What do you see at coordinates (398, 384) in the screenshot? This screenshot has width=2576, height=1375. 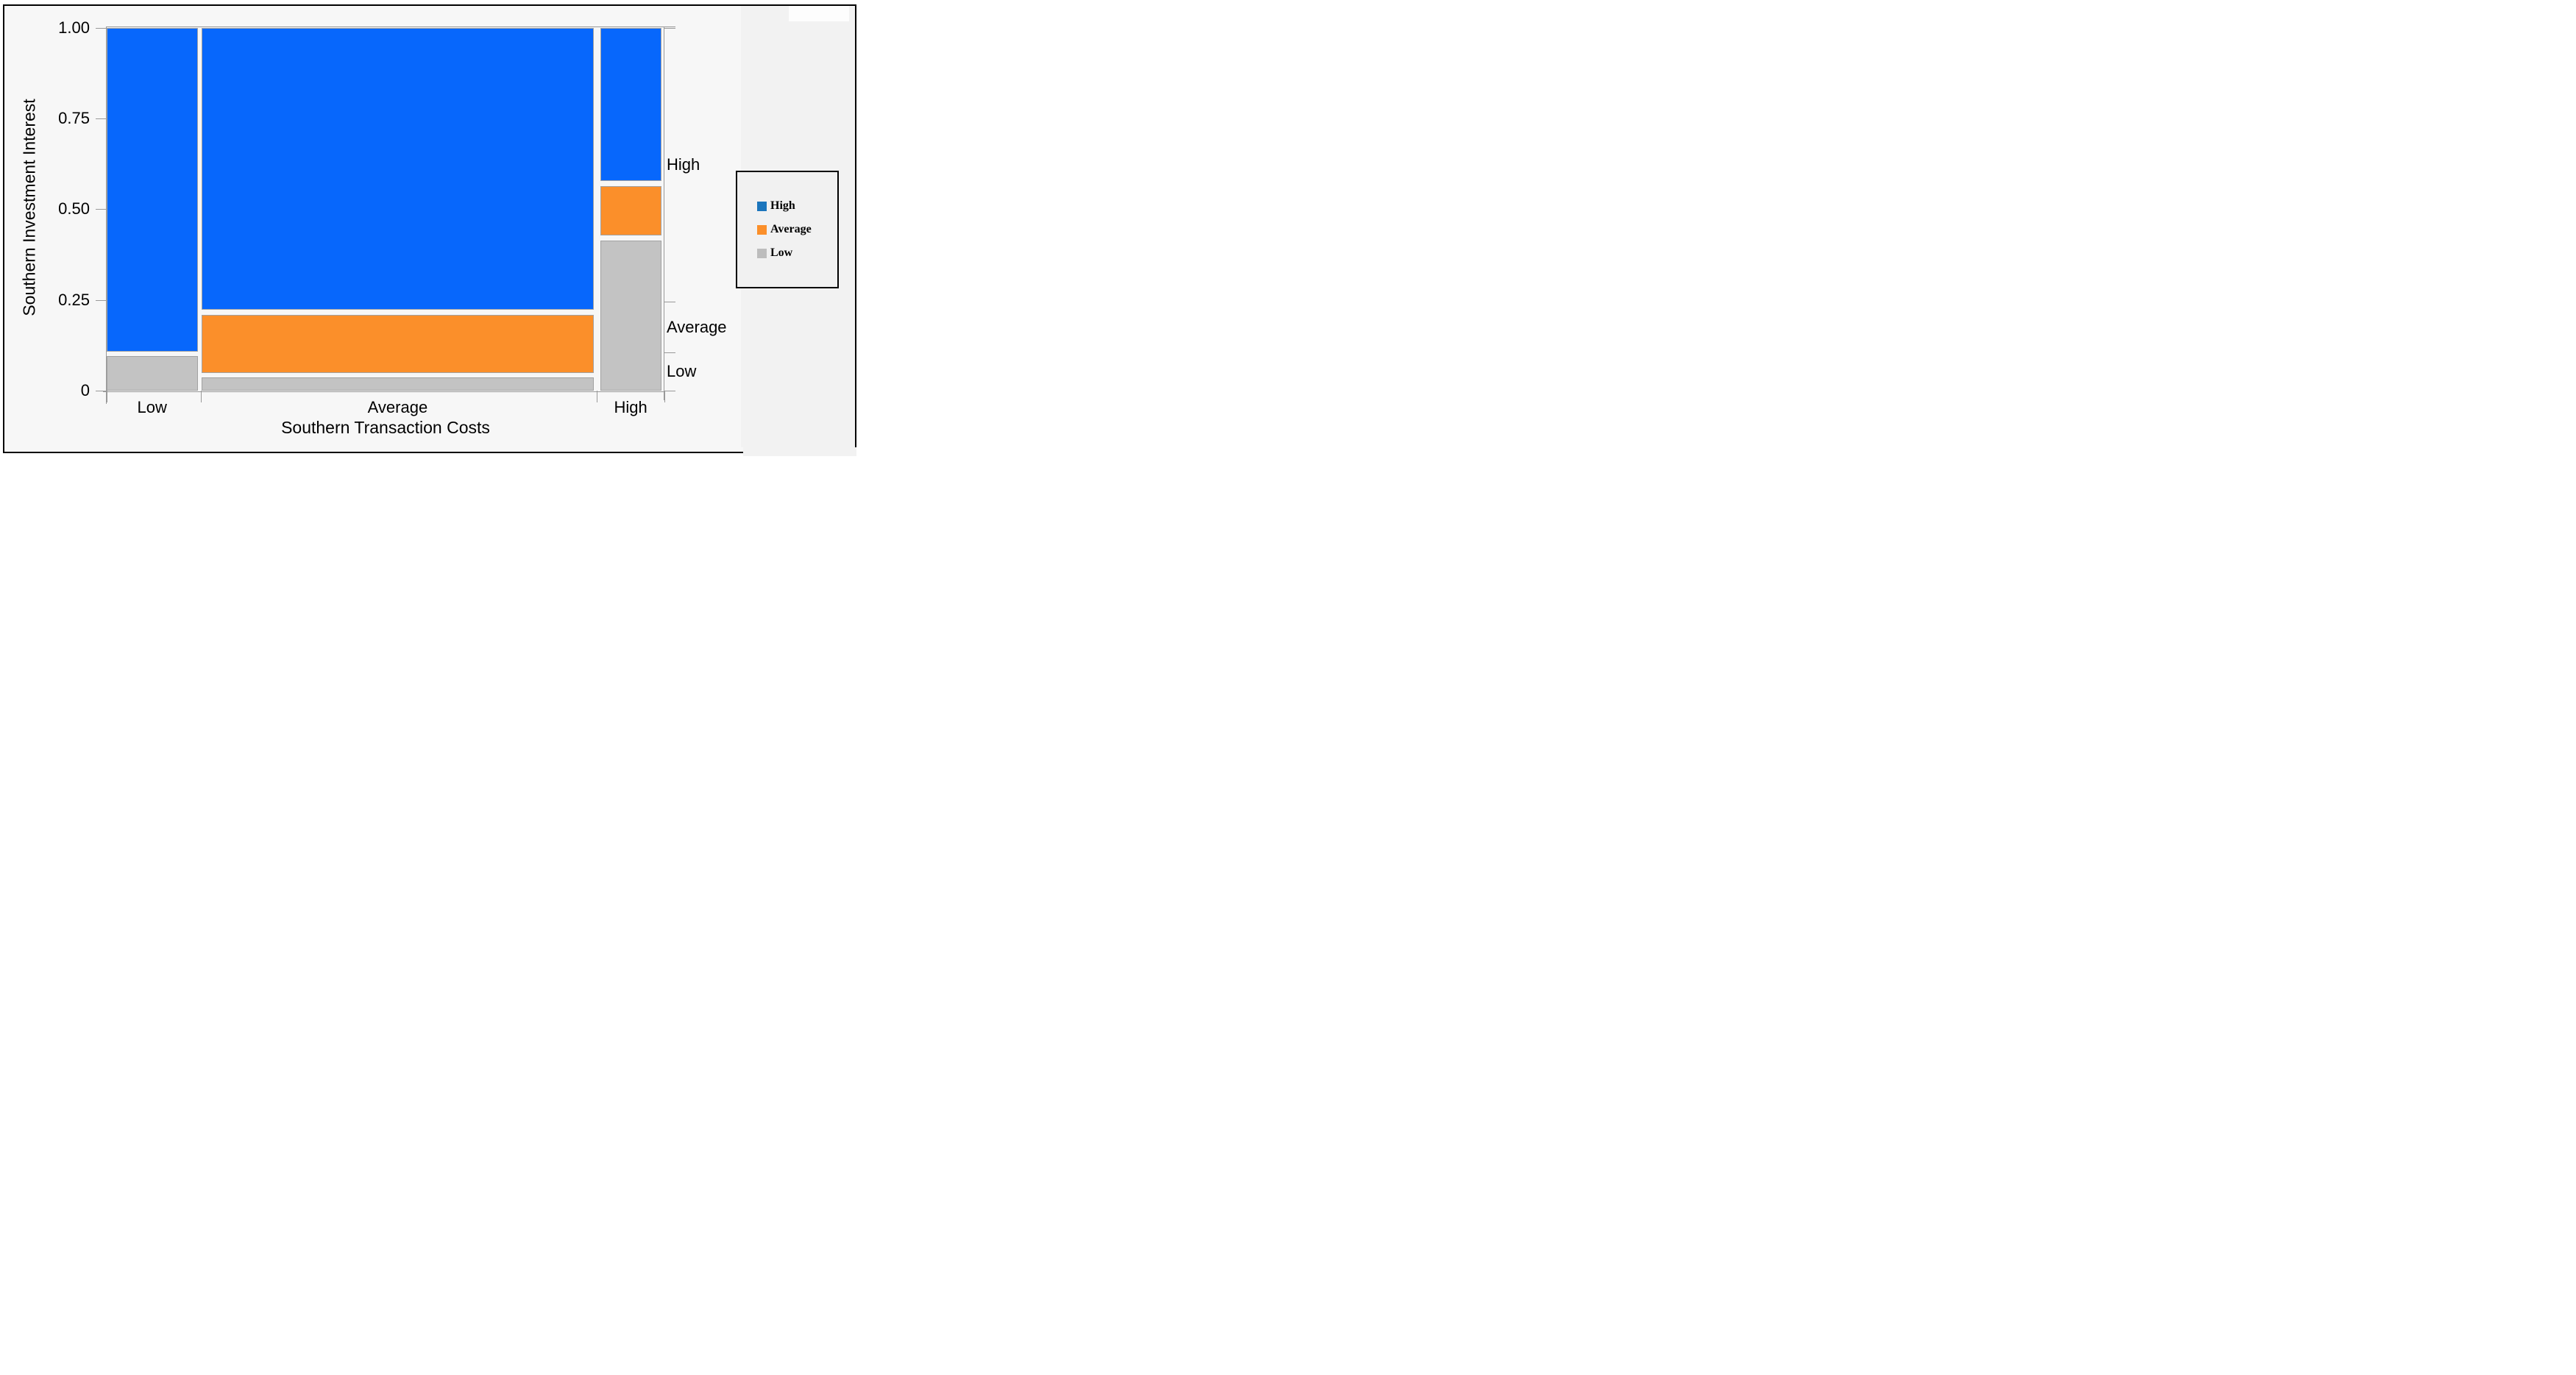 I see `mosaic-segment-average-low` at bounding box center [398, 384].